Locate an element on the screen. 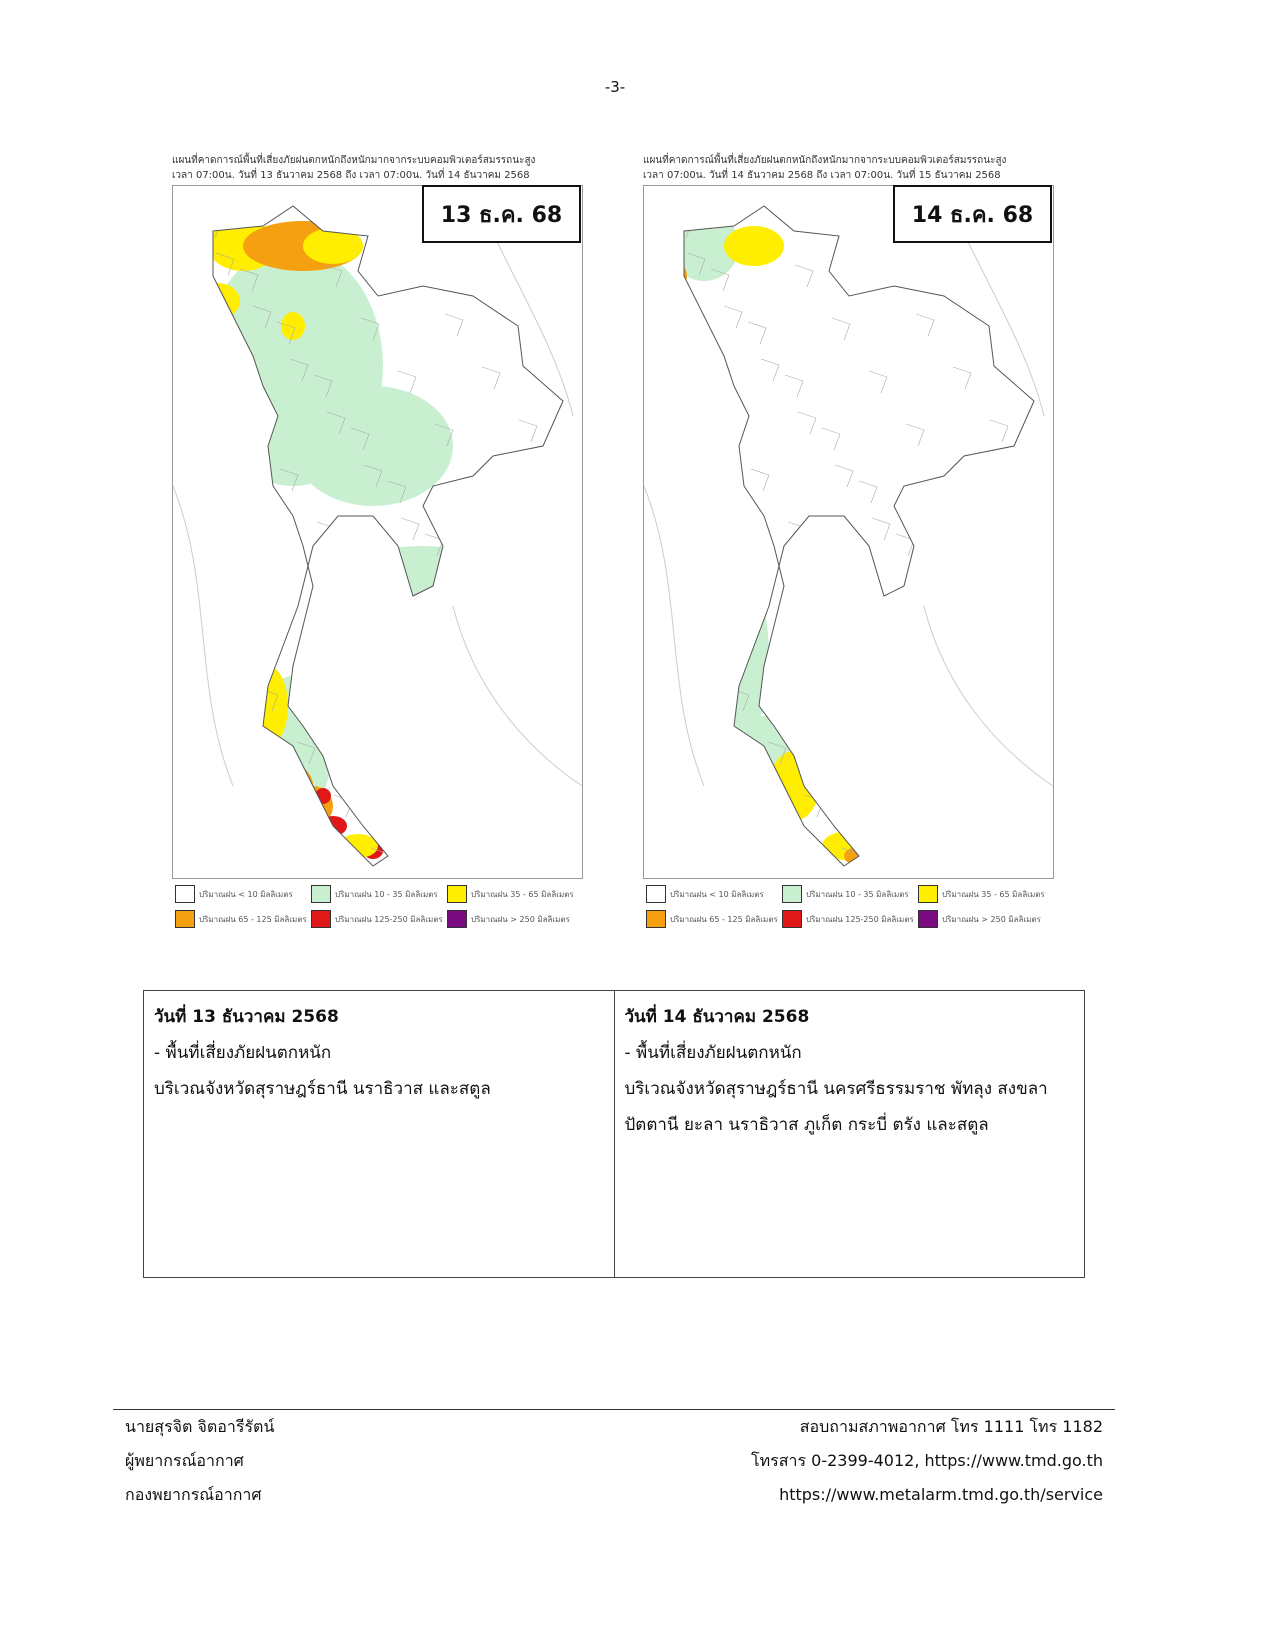 Image resolution: width=1275 pixels, height=1650 pixels. map-frame is located at coordinates (377, 532).